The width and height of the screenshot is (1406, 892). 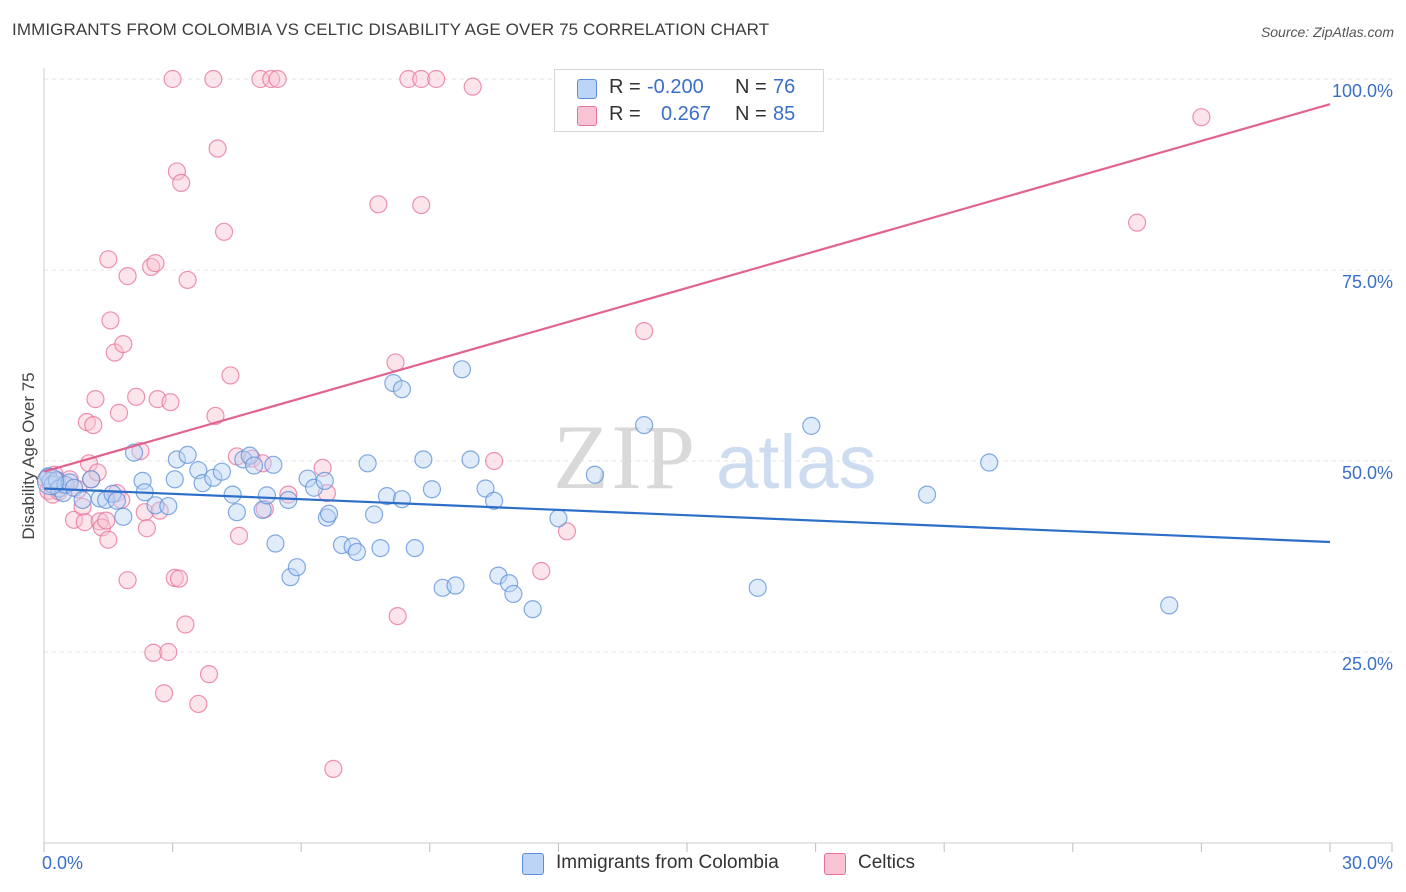 What do you see at coordinates (587, 89) in the screenshot?
I see `legend-swatch-blue` at bounding box center [587, 89].